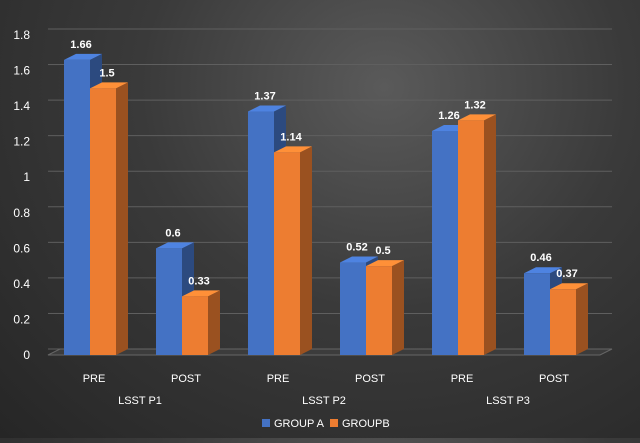 The width and height of the screenshot is (640, 443). Describe the element at coordinates (26, 355) in the screenshot. I see `y-tick-label: 0` at that location.